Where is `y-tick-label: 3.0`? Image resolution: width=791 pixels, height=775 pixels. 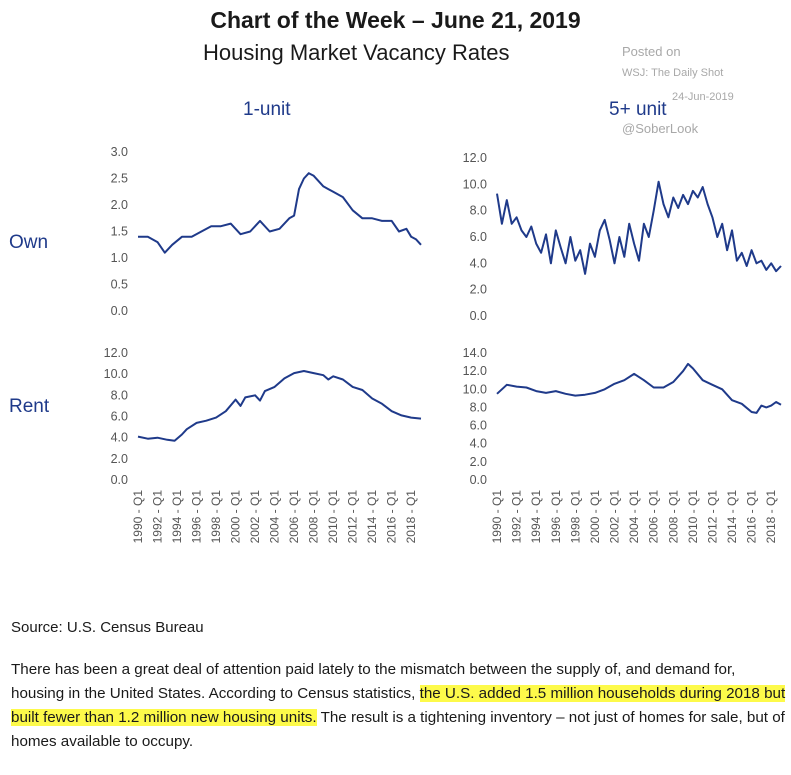
y-tick-label: 3.0 is located at coordinates (119, 152).